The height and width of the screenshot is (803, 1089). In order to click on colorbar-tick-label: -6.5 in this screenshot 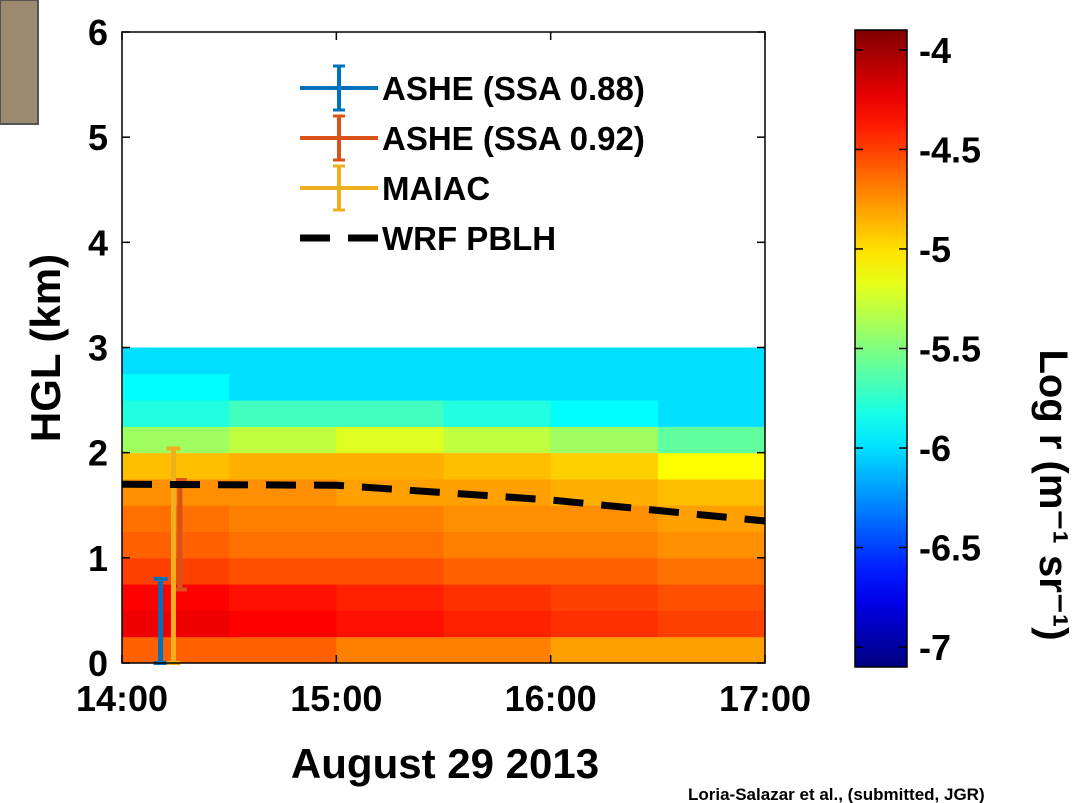, I will do `click(950, 548)`.